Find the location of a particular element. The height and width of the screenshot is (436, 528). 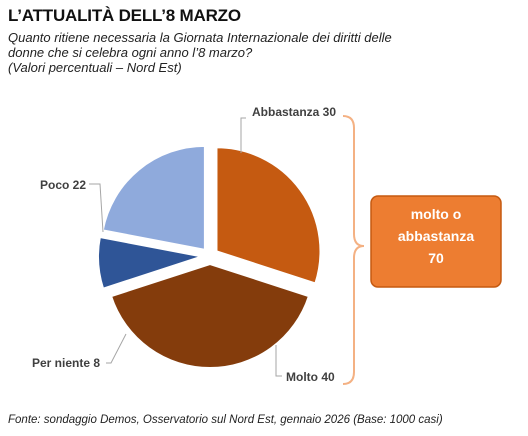

total-callout-box is located at coordinates (436, 241).